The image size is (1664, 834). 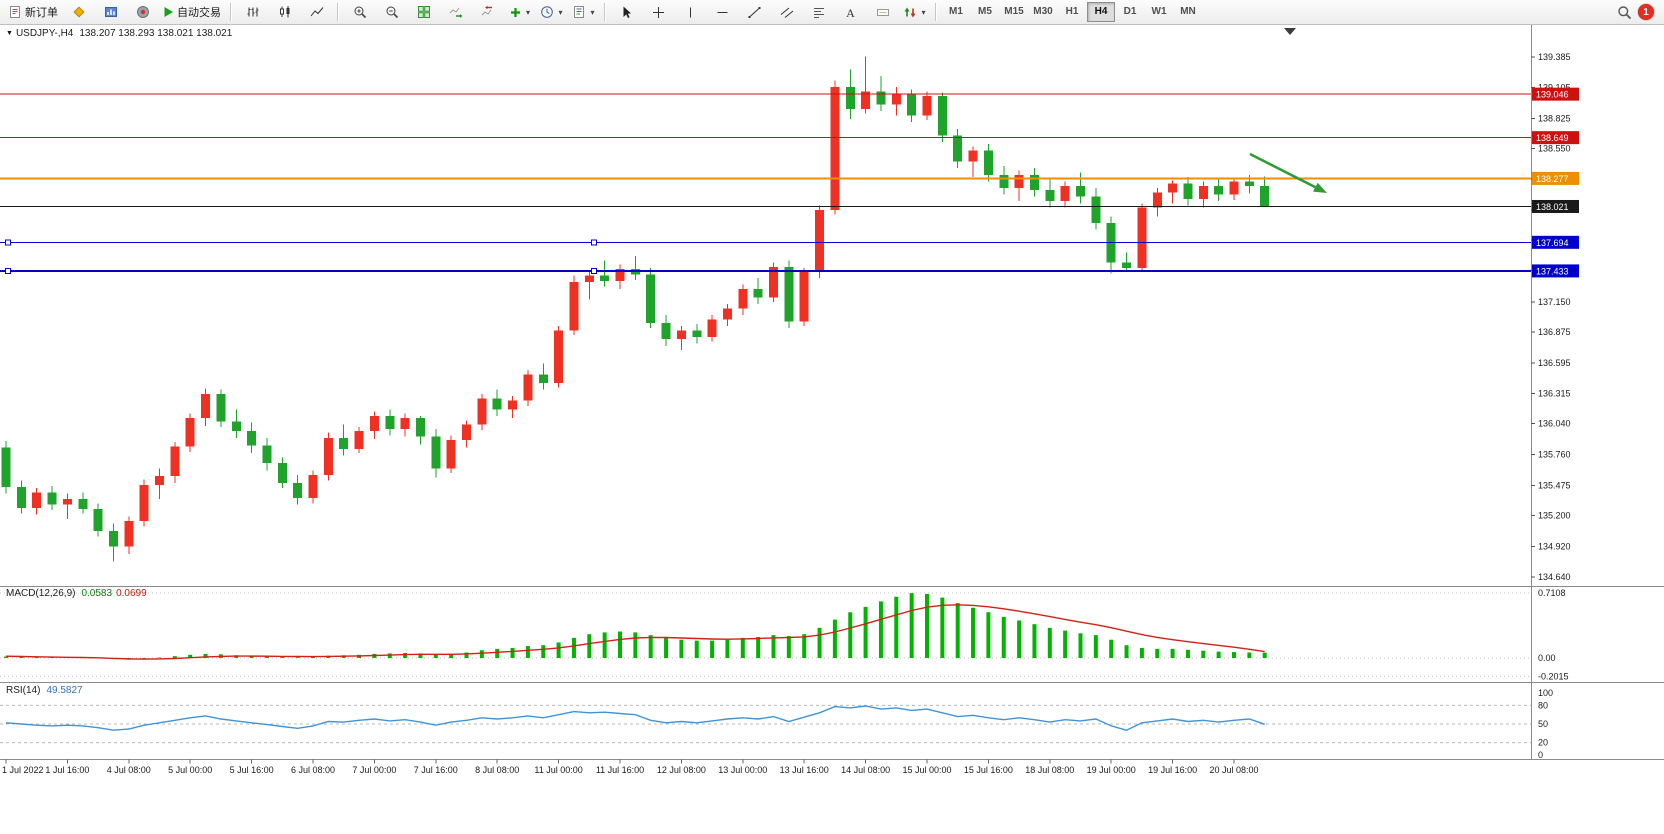 I want to click on zoom-in-button, so click(x=359, y=12).